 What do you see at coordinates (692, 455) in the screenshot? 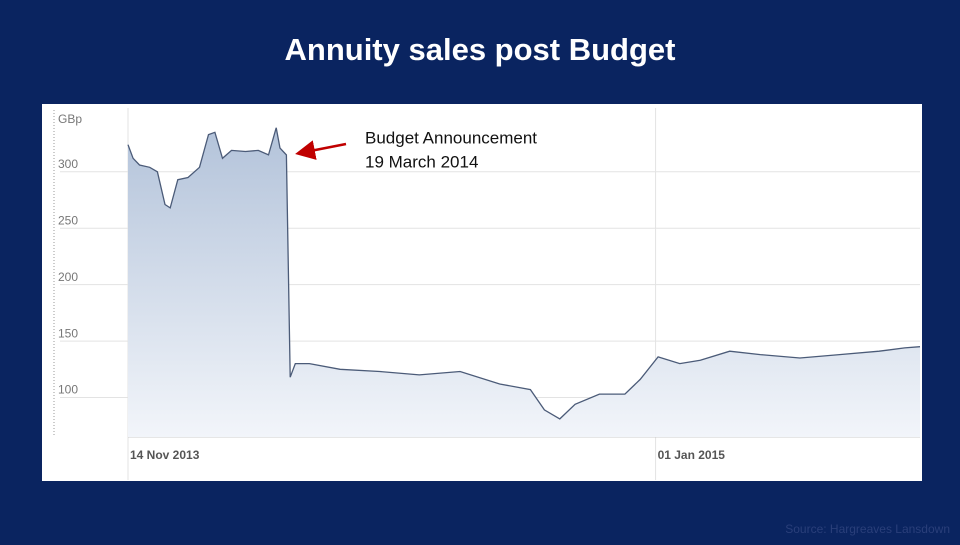
I see `x-tick-label: 01 Jan 2015` at bounding box center [692, 455].